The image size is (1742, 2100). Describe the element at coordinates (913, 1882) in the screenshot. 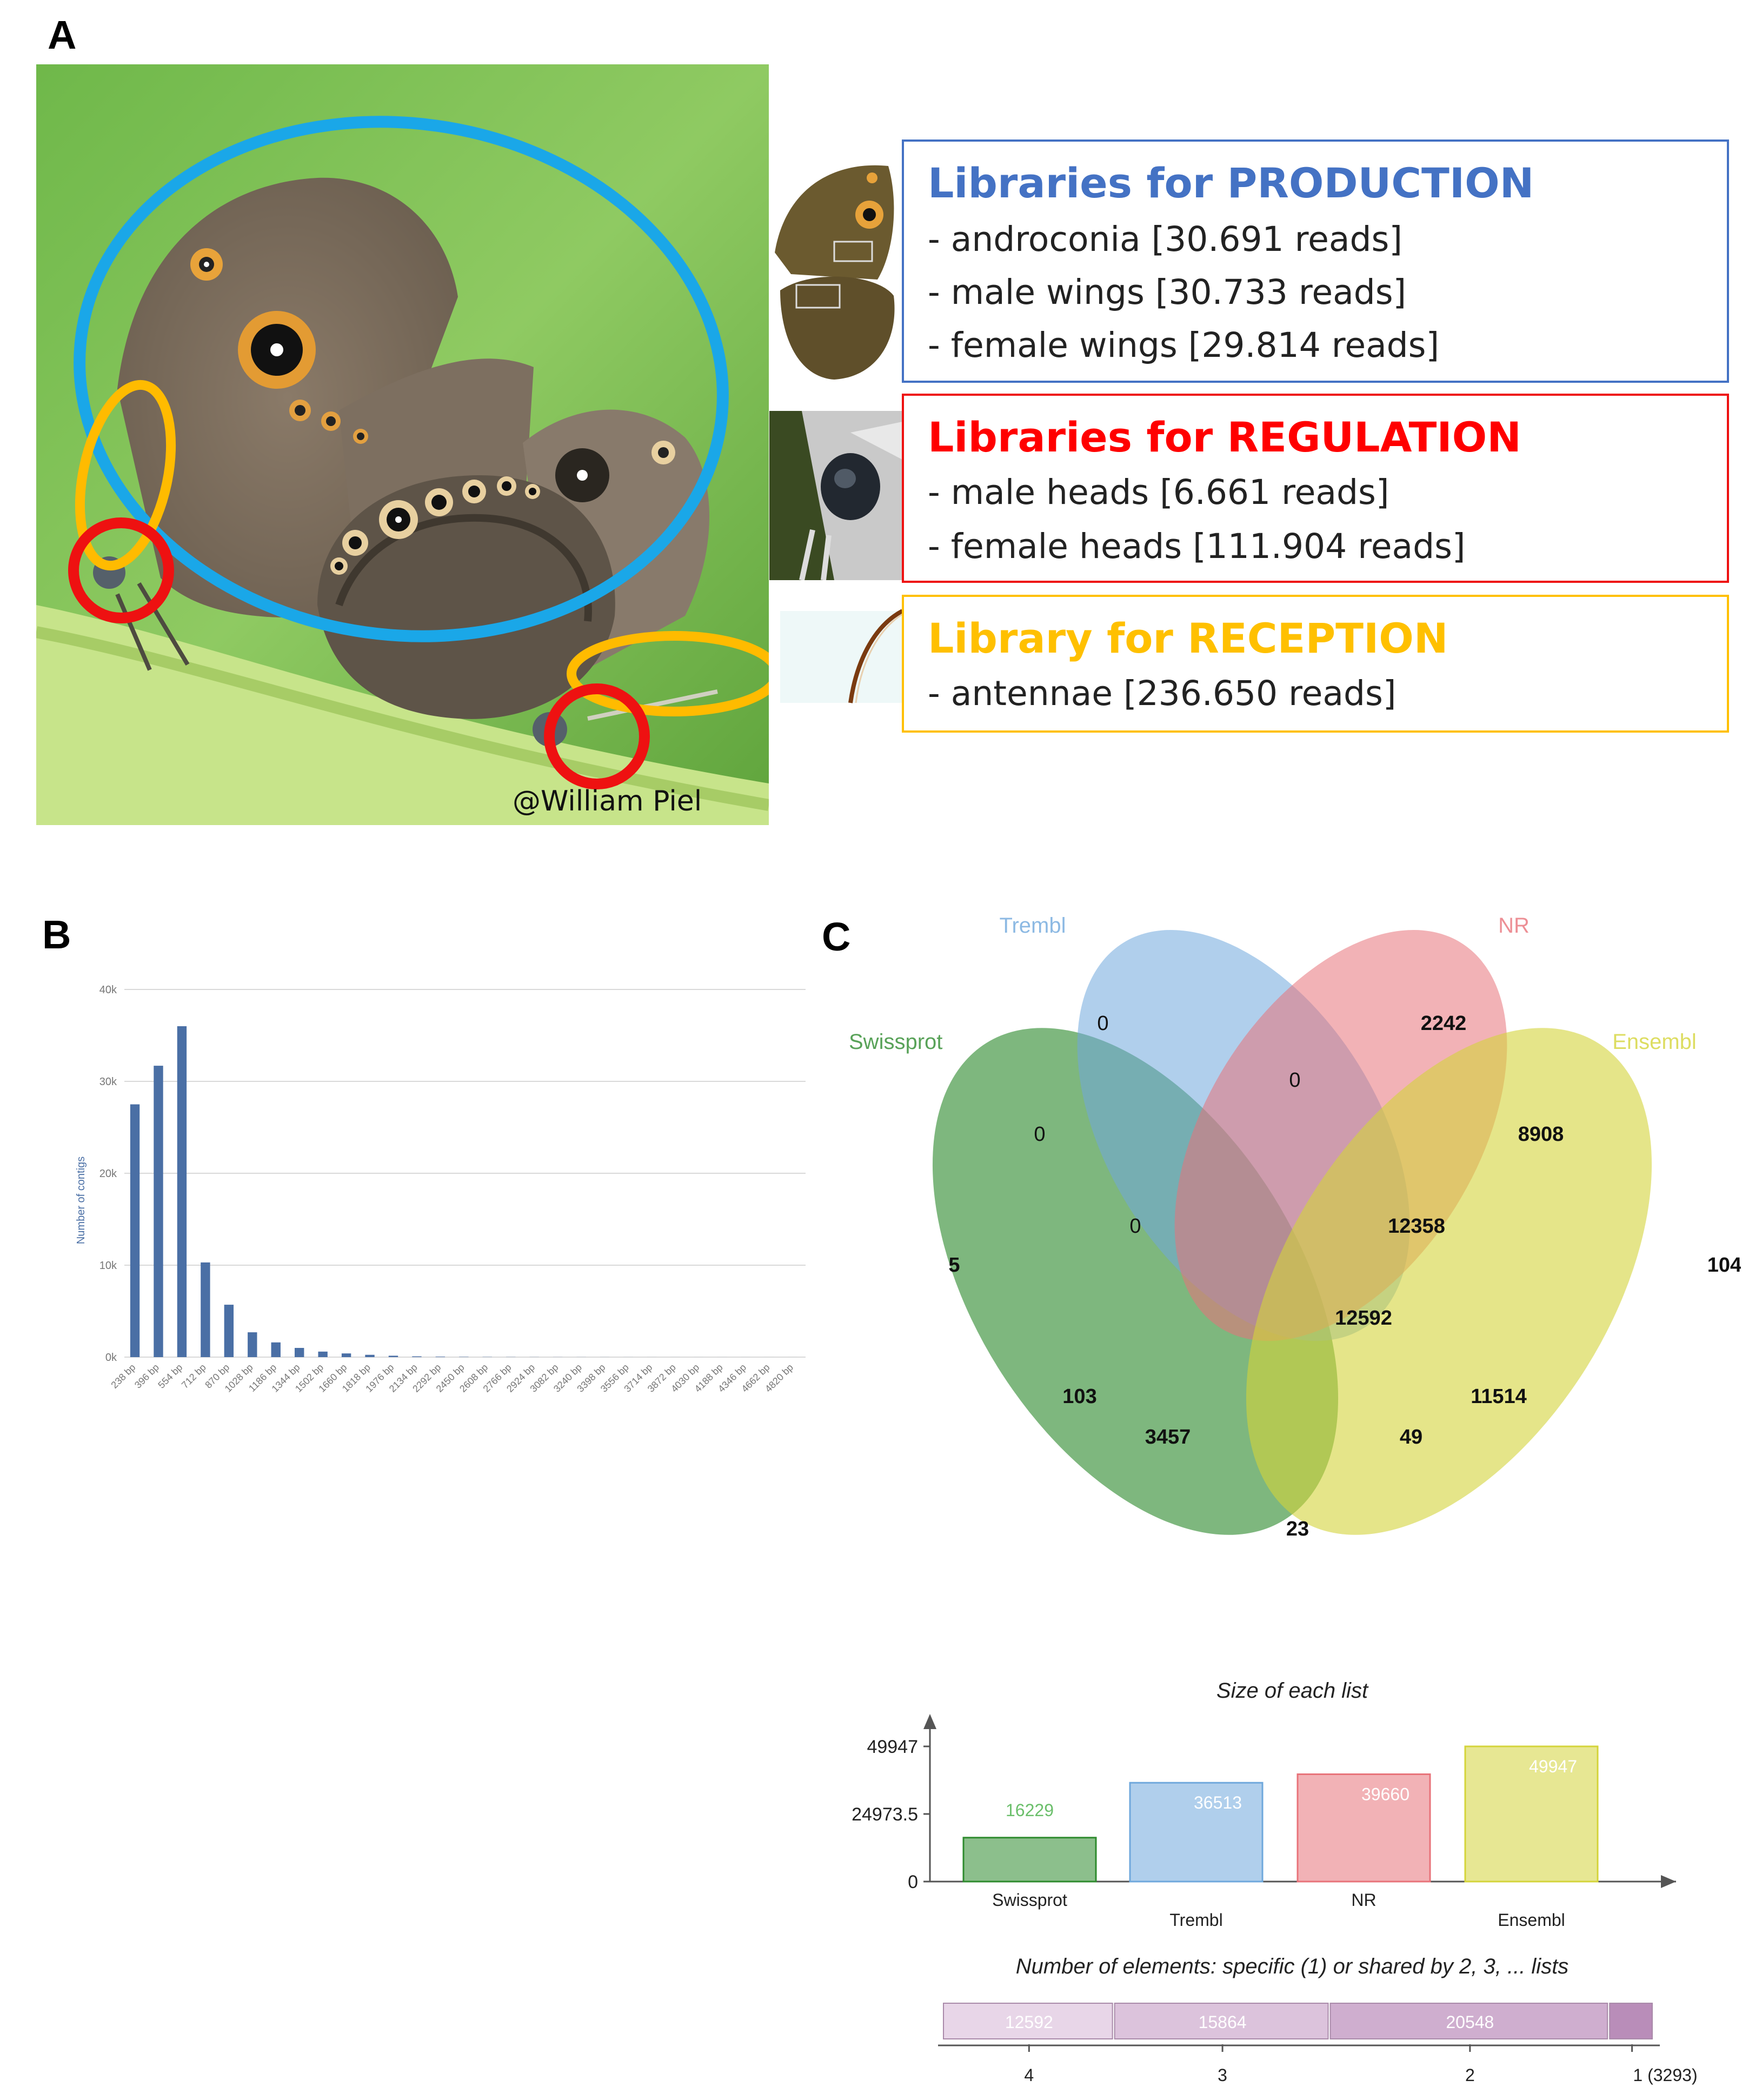

I see `y-tick-label: 0` at that location.